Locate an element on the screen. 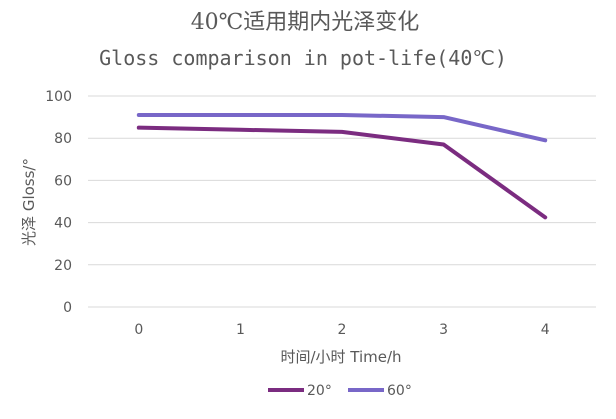  chart-subtitle: Gloss comparison in pot-life(40℃) is located at coordinates (303, 58).